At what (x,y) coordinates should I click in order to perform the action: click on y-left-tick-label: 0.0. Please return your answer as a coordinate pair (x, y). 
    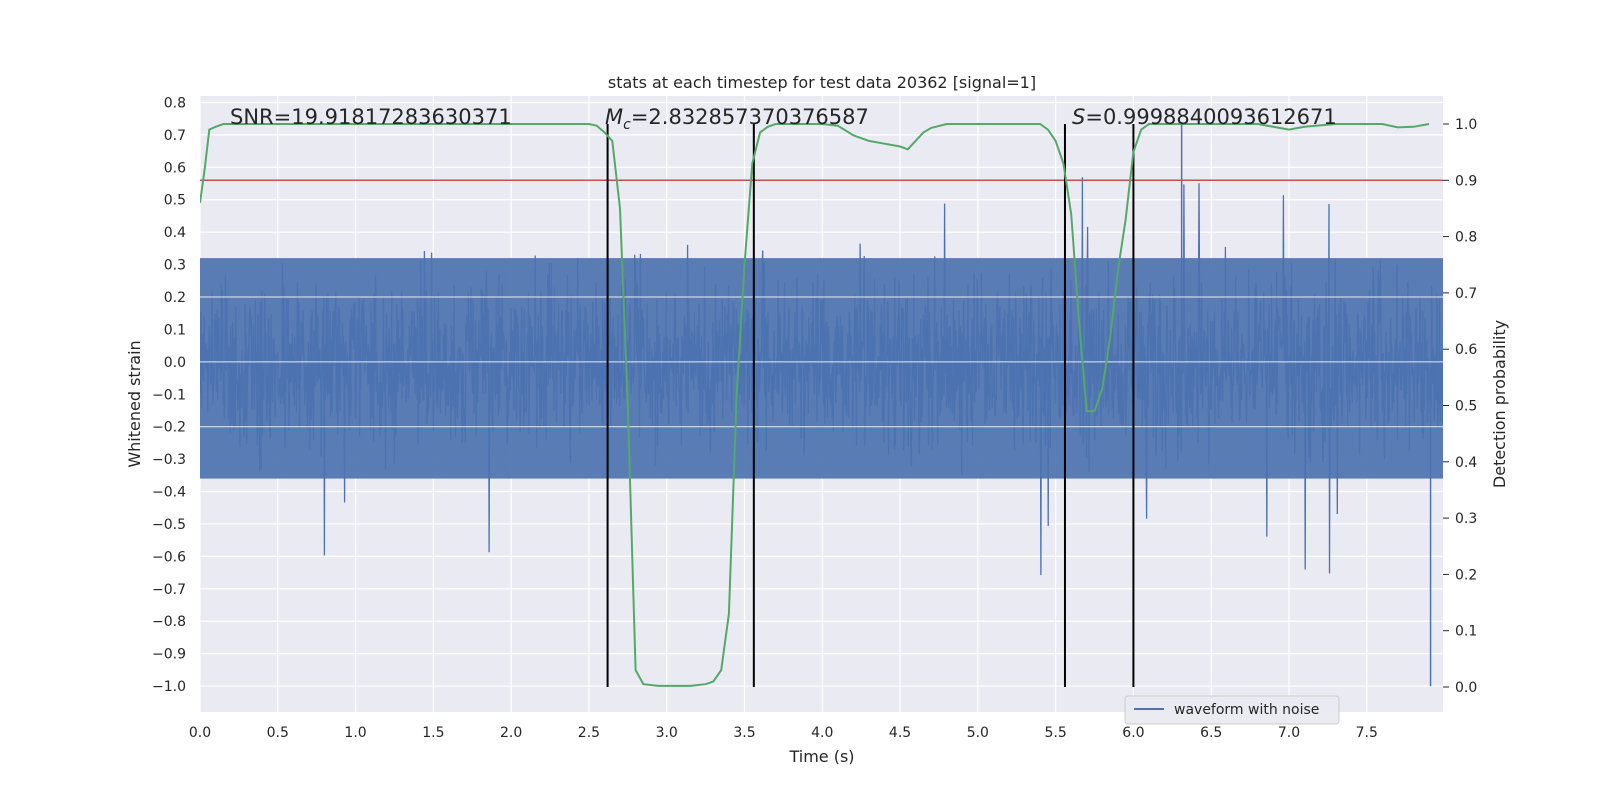
    Looking at the image, I should click on (175, 363).